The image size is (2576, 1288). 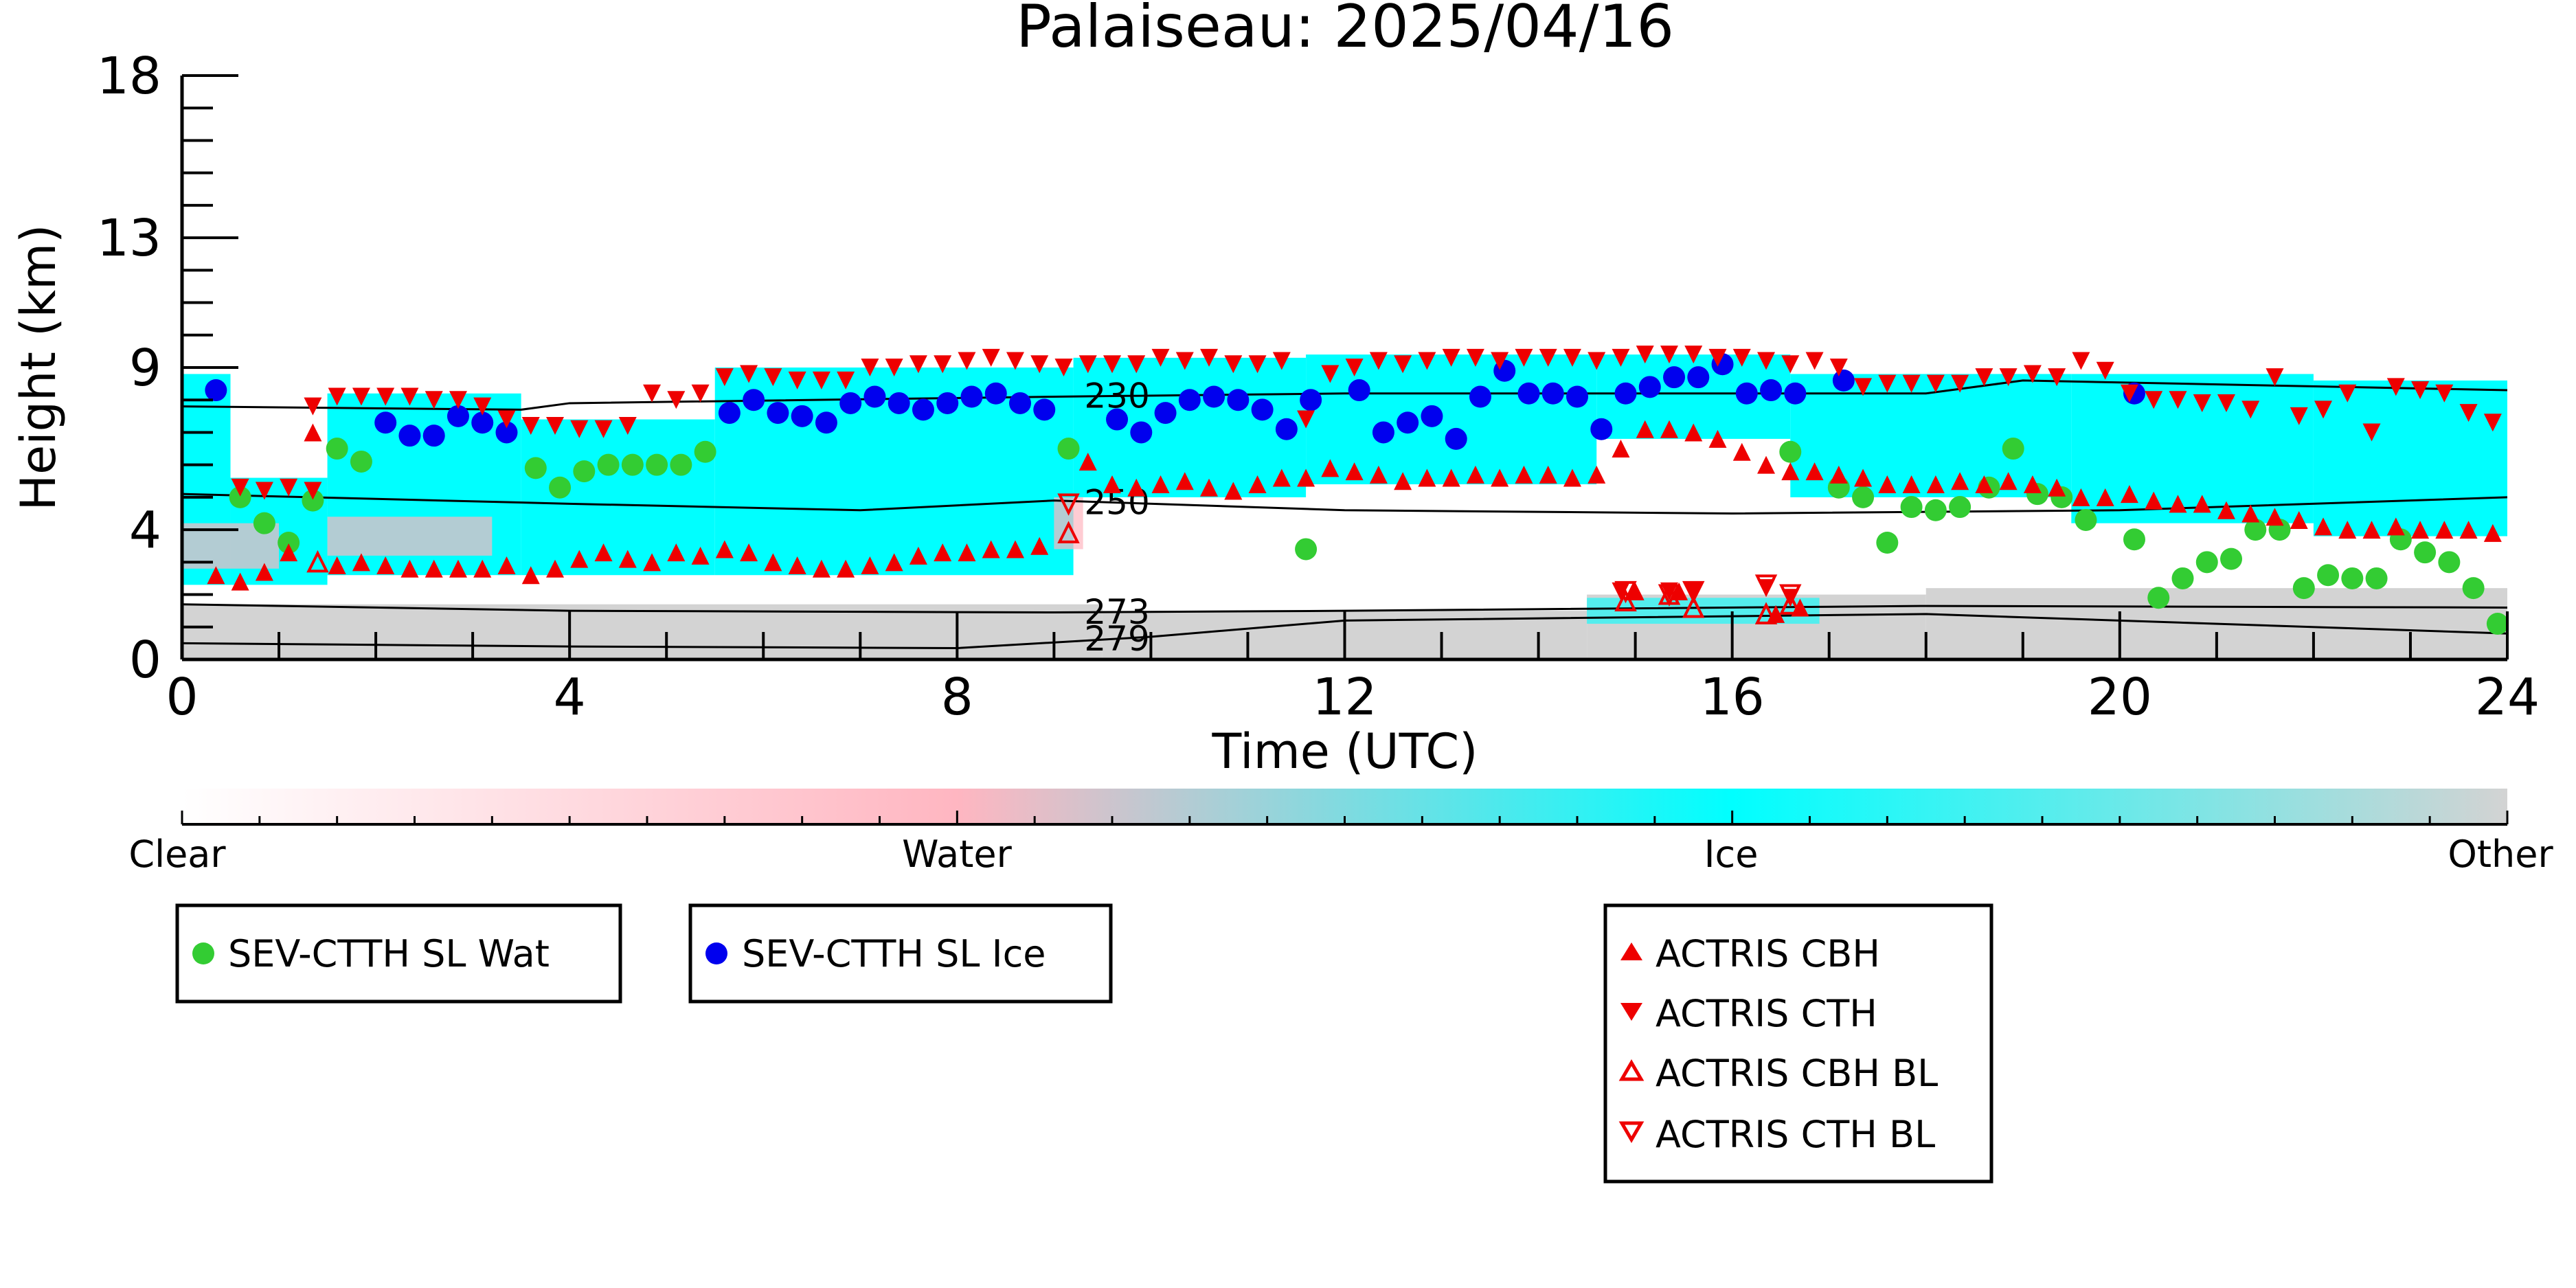 What do you see at coordinates (2500, 854) in the screenshot?
I see `colorbar-label-other: Other` at bounding box center [2500, 854].